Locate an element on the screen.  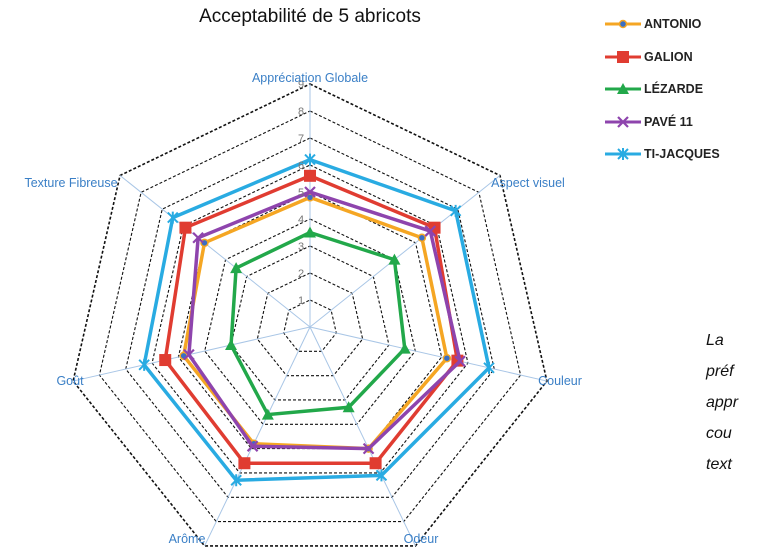
tick-label: 2 is located at coordinates (301, 274).